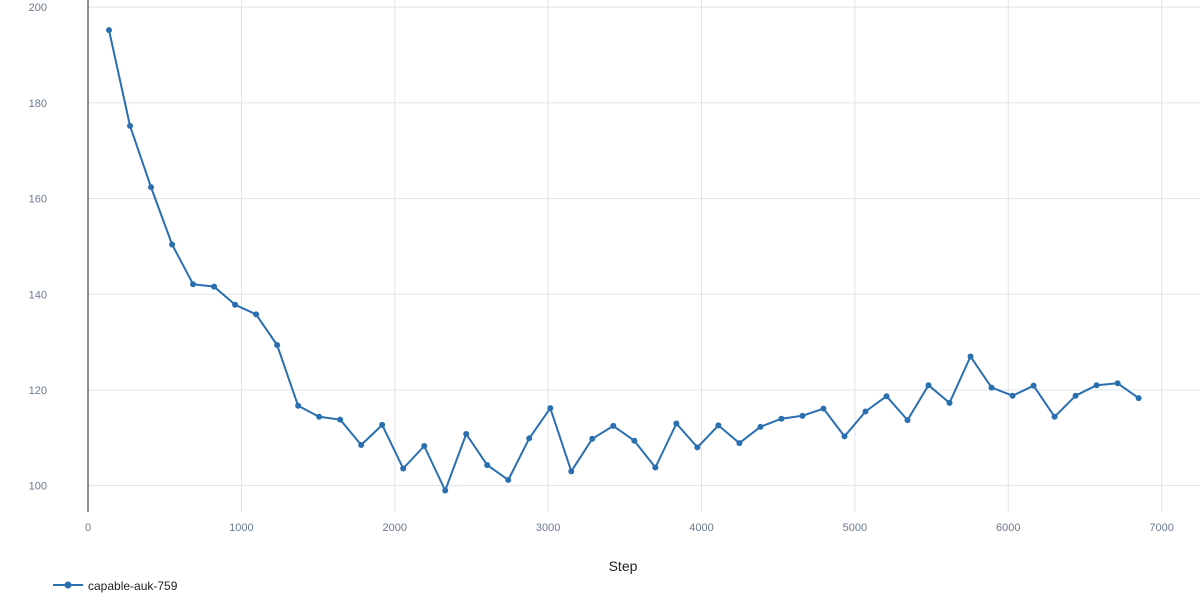  I want to click on x-tick-label: 7000, so click(1161, 528).